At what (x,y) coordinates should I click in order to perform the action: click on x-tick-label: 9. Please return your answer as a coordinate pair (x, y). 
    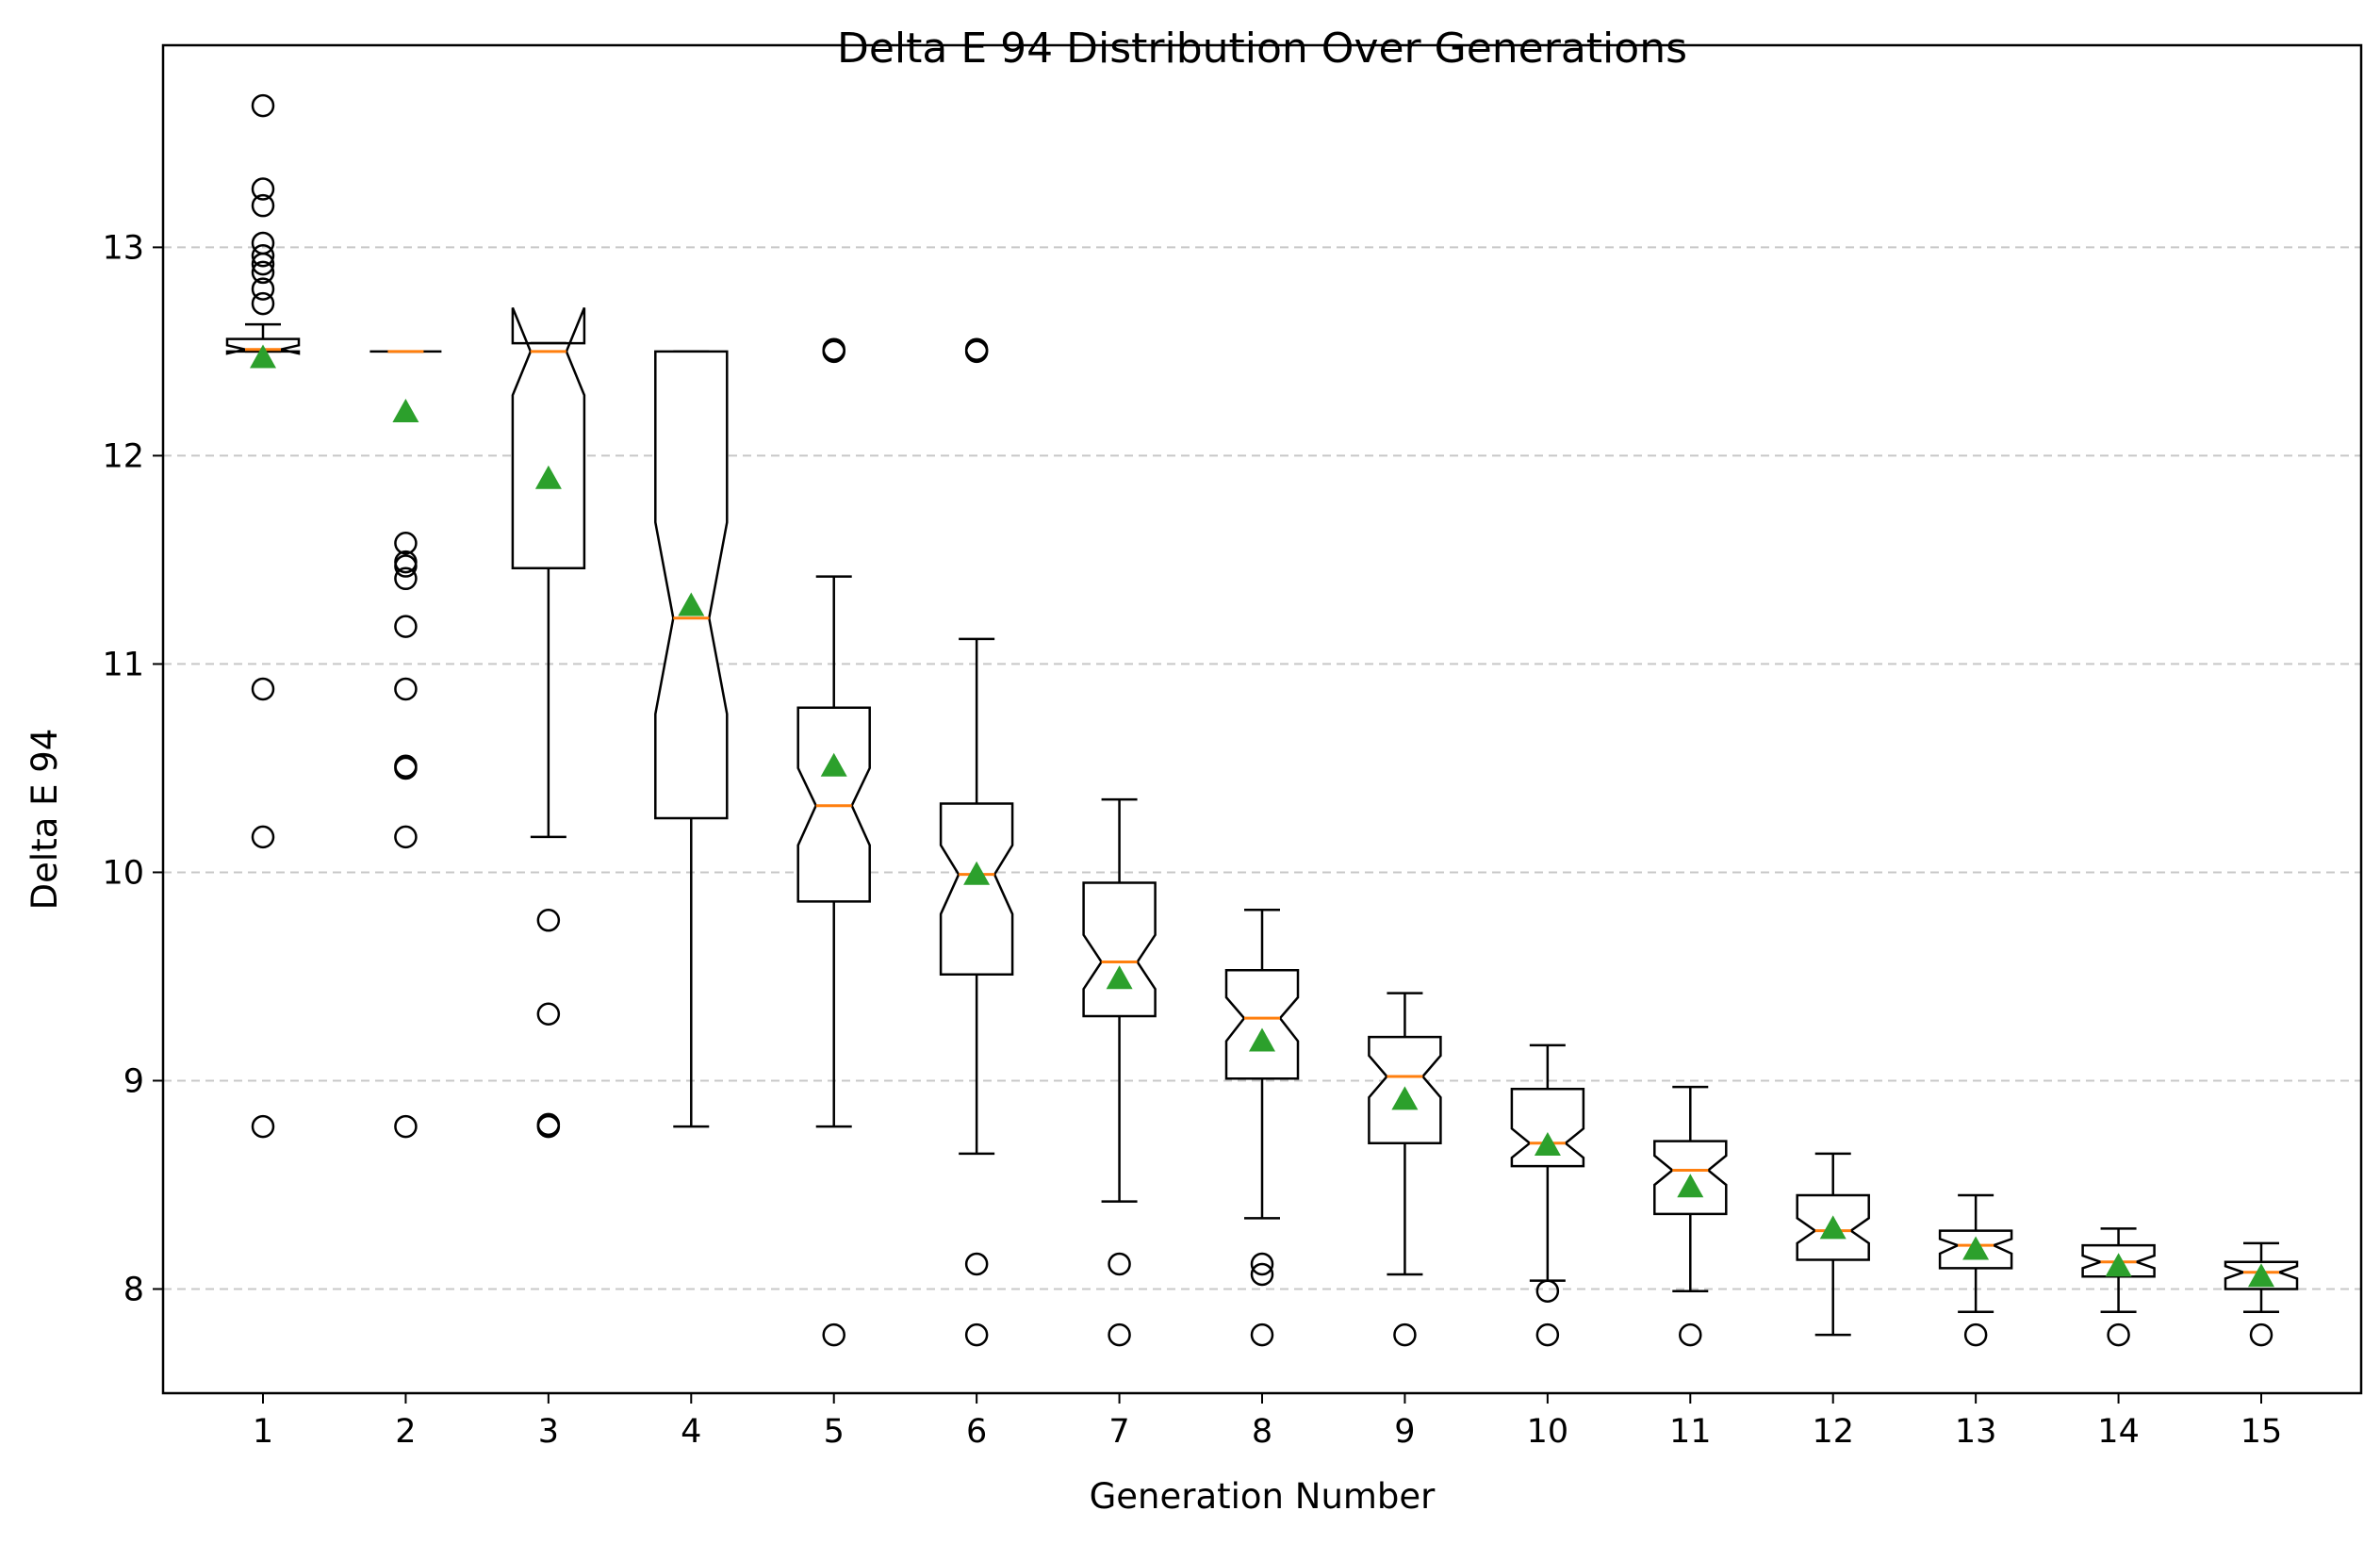
    Looking at the image, I should click on (1404, 1432).